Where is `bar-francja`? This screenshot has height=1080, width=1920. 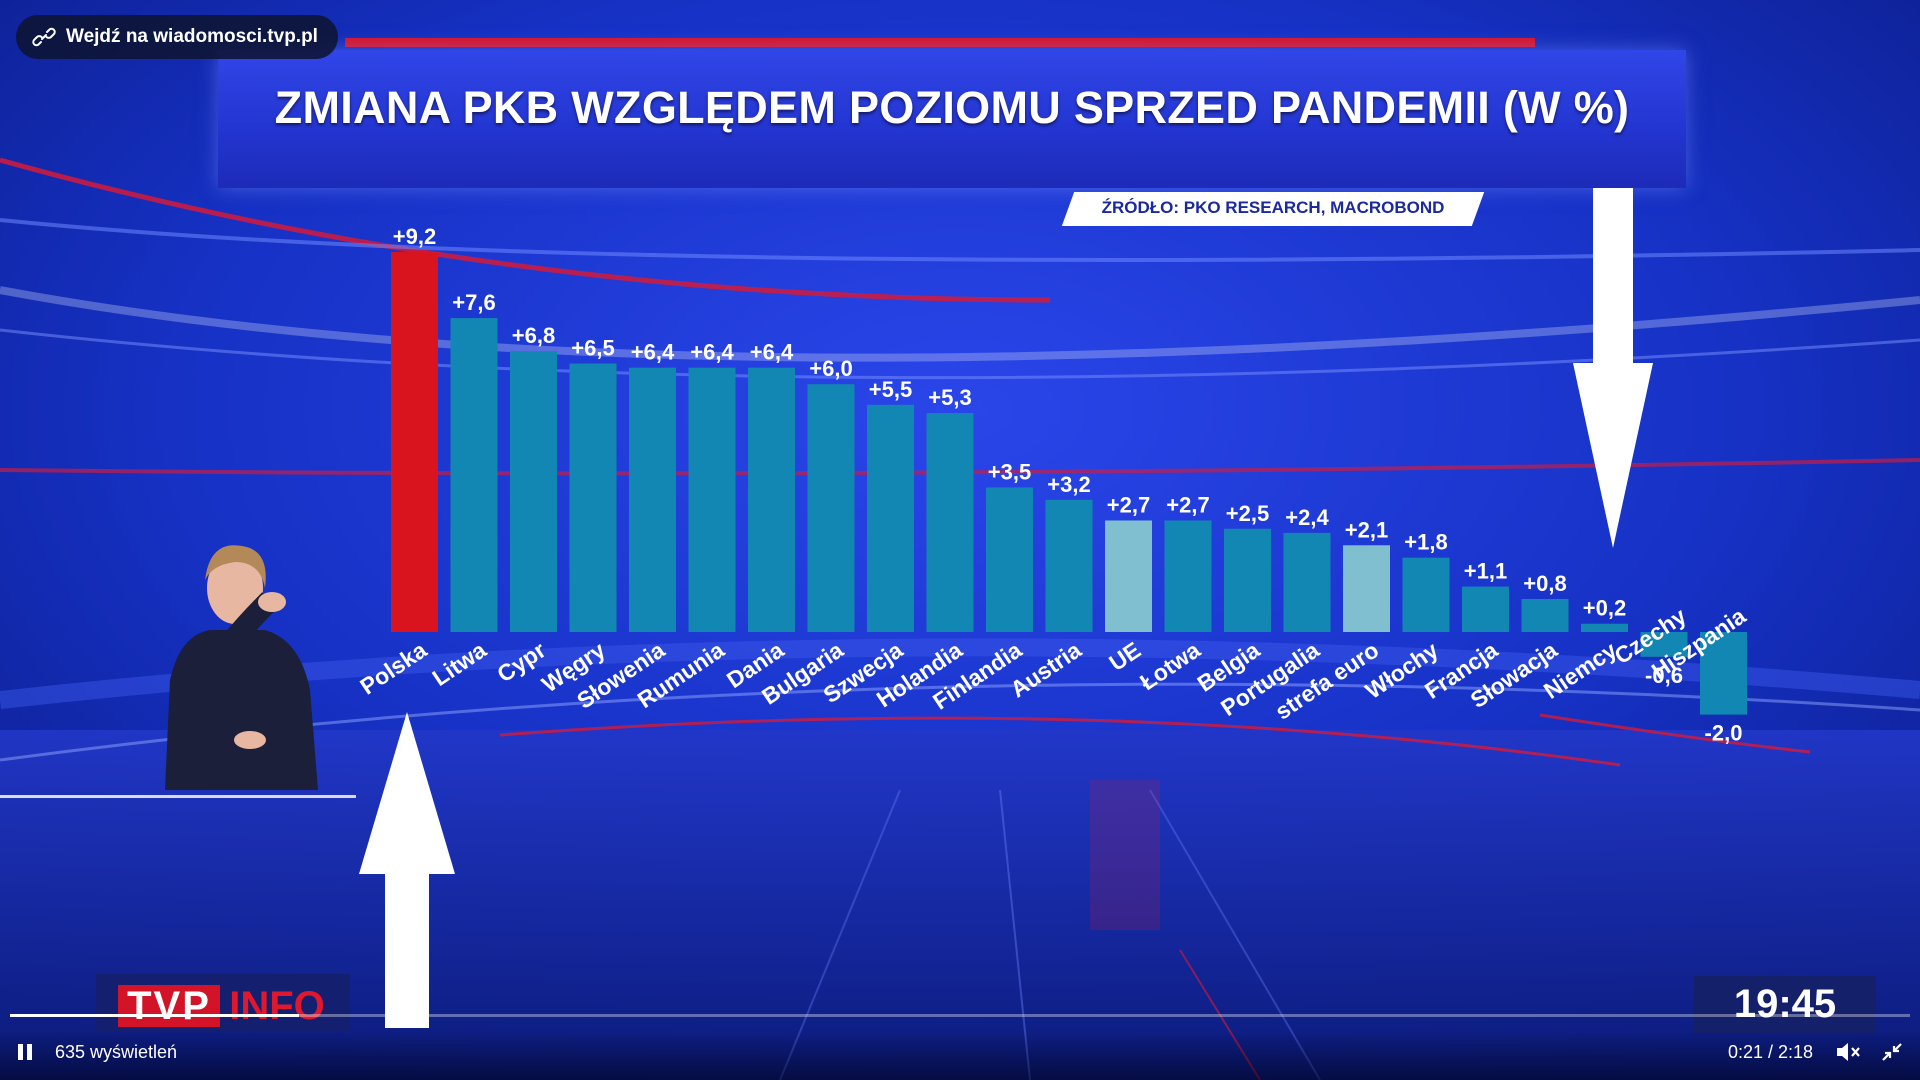
bar-francja is located at coordinates (1485, 609).